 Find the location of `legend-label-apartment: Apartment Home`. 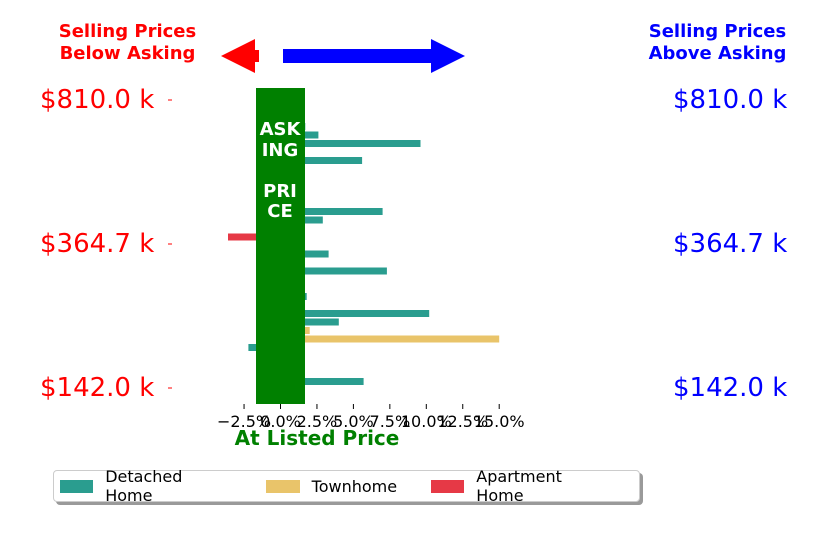

legend-label-apartment: Apartment Home is located at coordinates (519, 486).